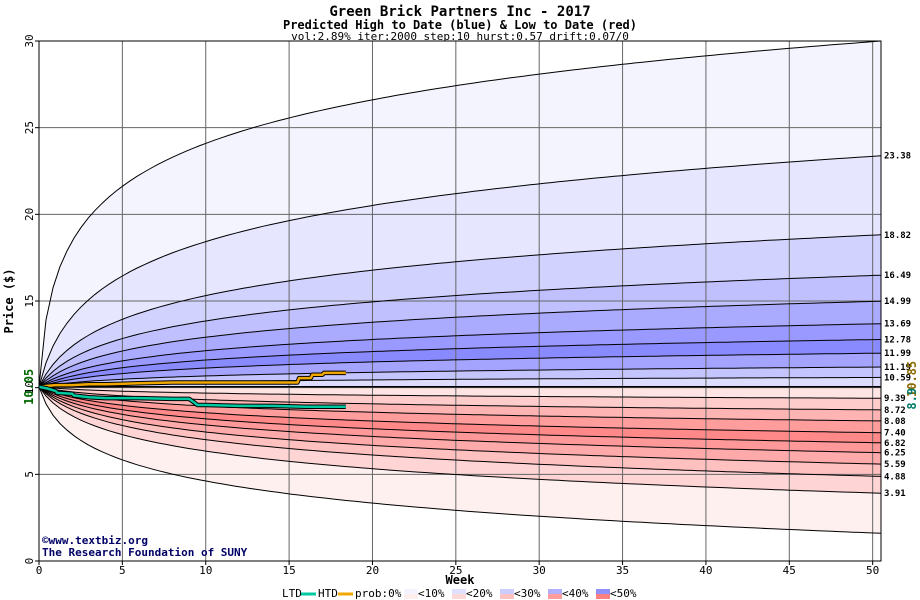 This screenshot has width=920, height=600. I want to click on y-tick-label: 5, so click(29, 474).